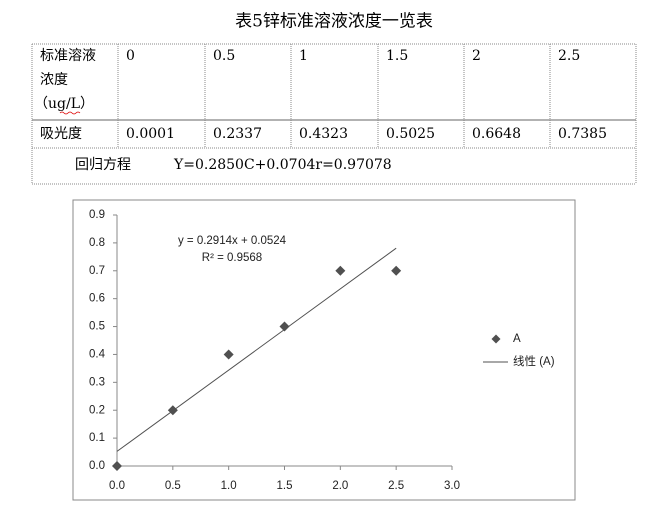  What do you see at coordinates (97, 354) in the screenshot?
I see `y-tick-label: 0.4` at bounding box center [97, 354].